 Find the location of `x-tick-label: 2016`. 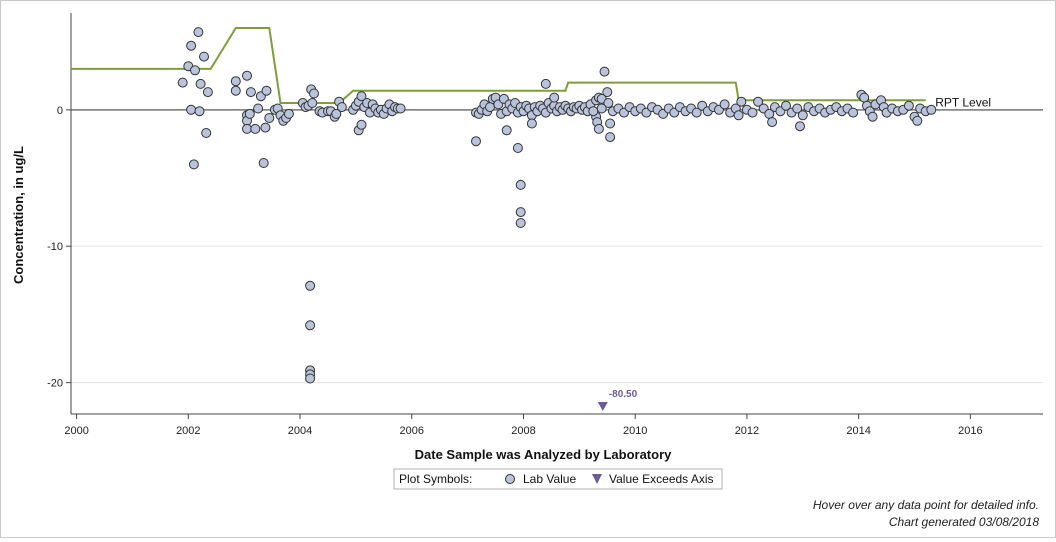

x-tick-label: 2016 is located at coordinates (970, 431).